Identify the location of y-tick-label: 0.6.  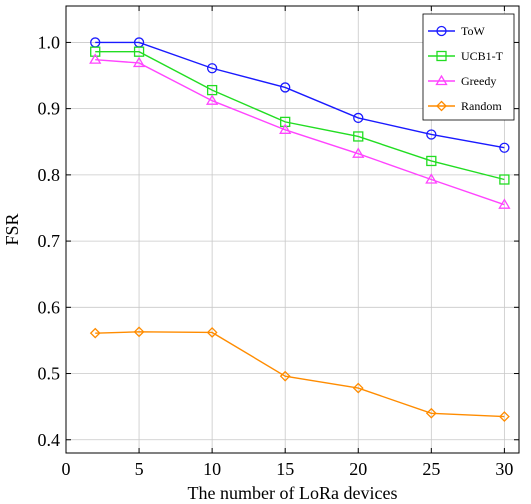
(49, 307).